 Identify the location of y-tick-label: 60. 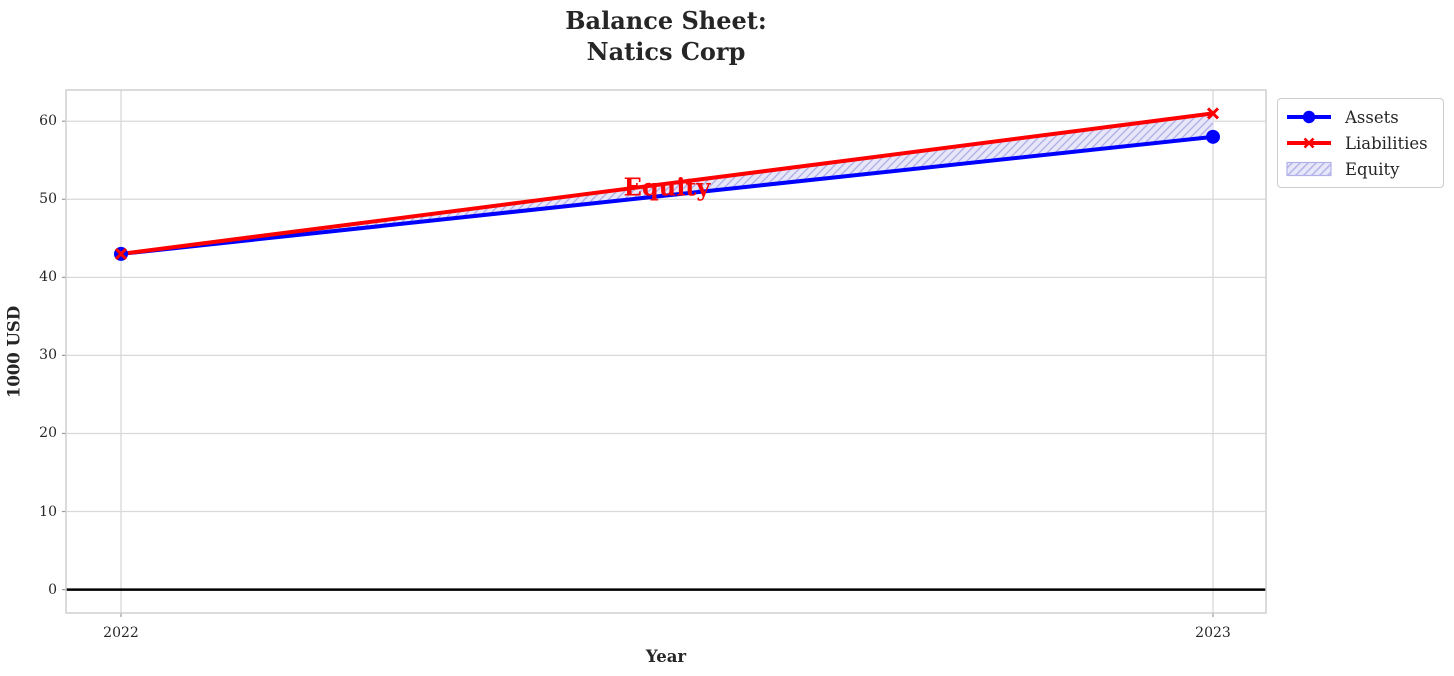
(48, 121).